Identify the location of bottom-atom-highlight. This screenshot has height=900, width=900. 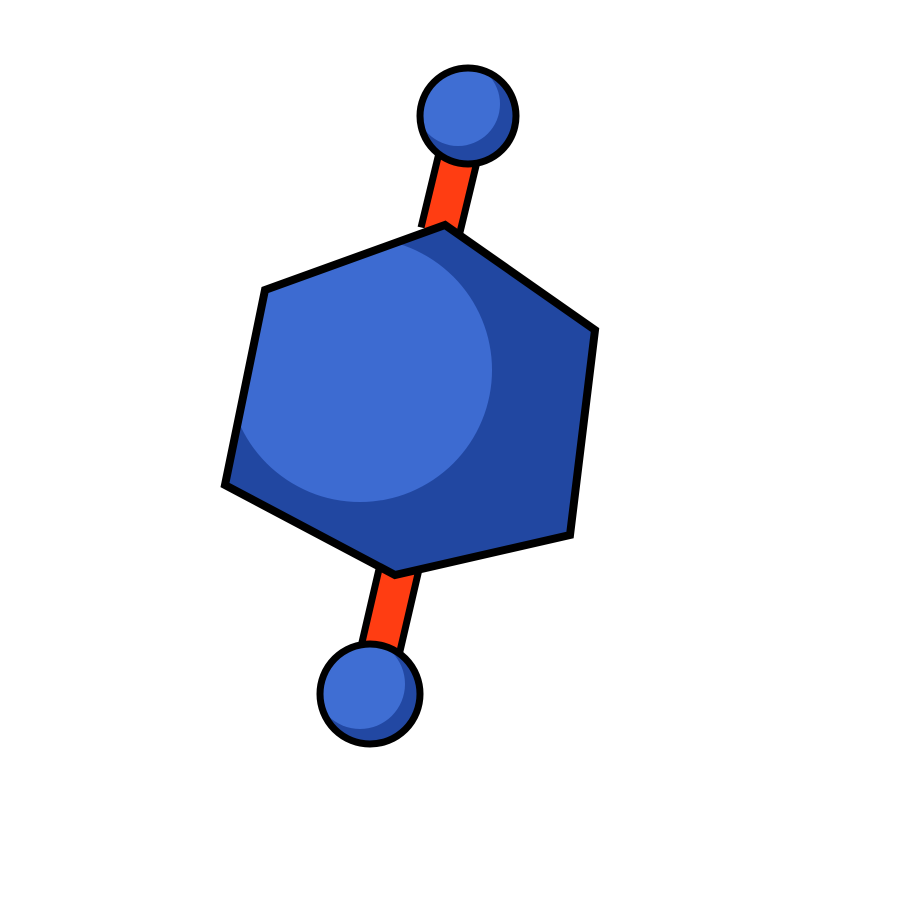
(362, 686).